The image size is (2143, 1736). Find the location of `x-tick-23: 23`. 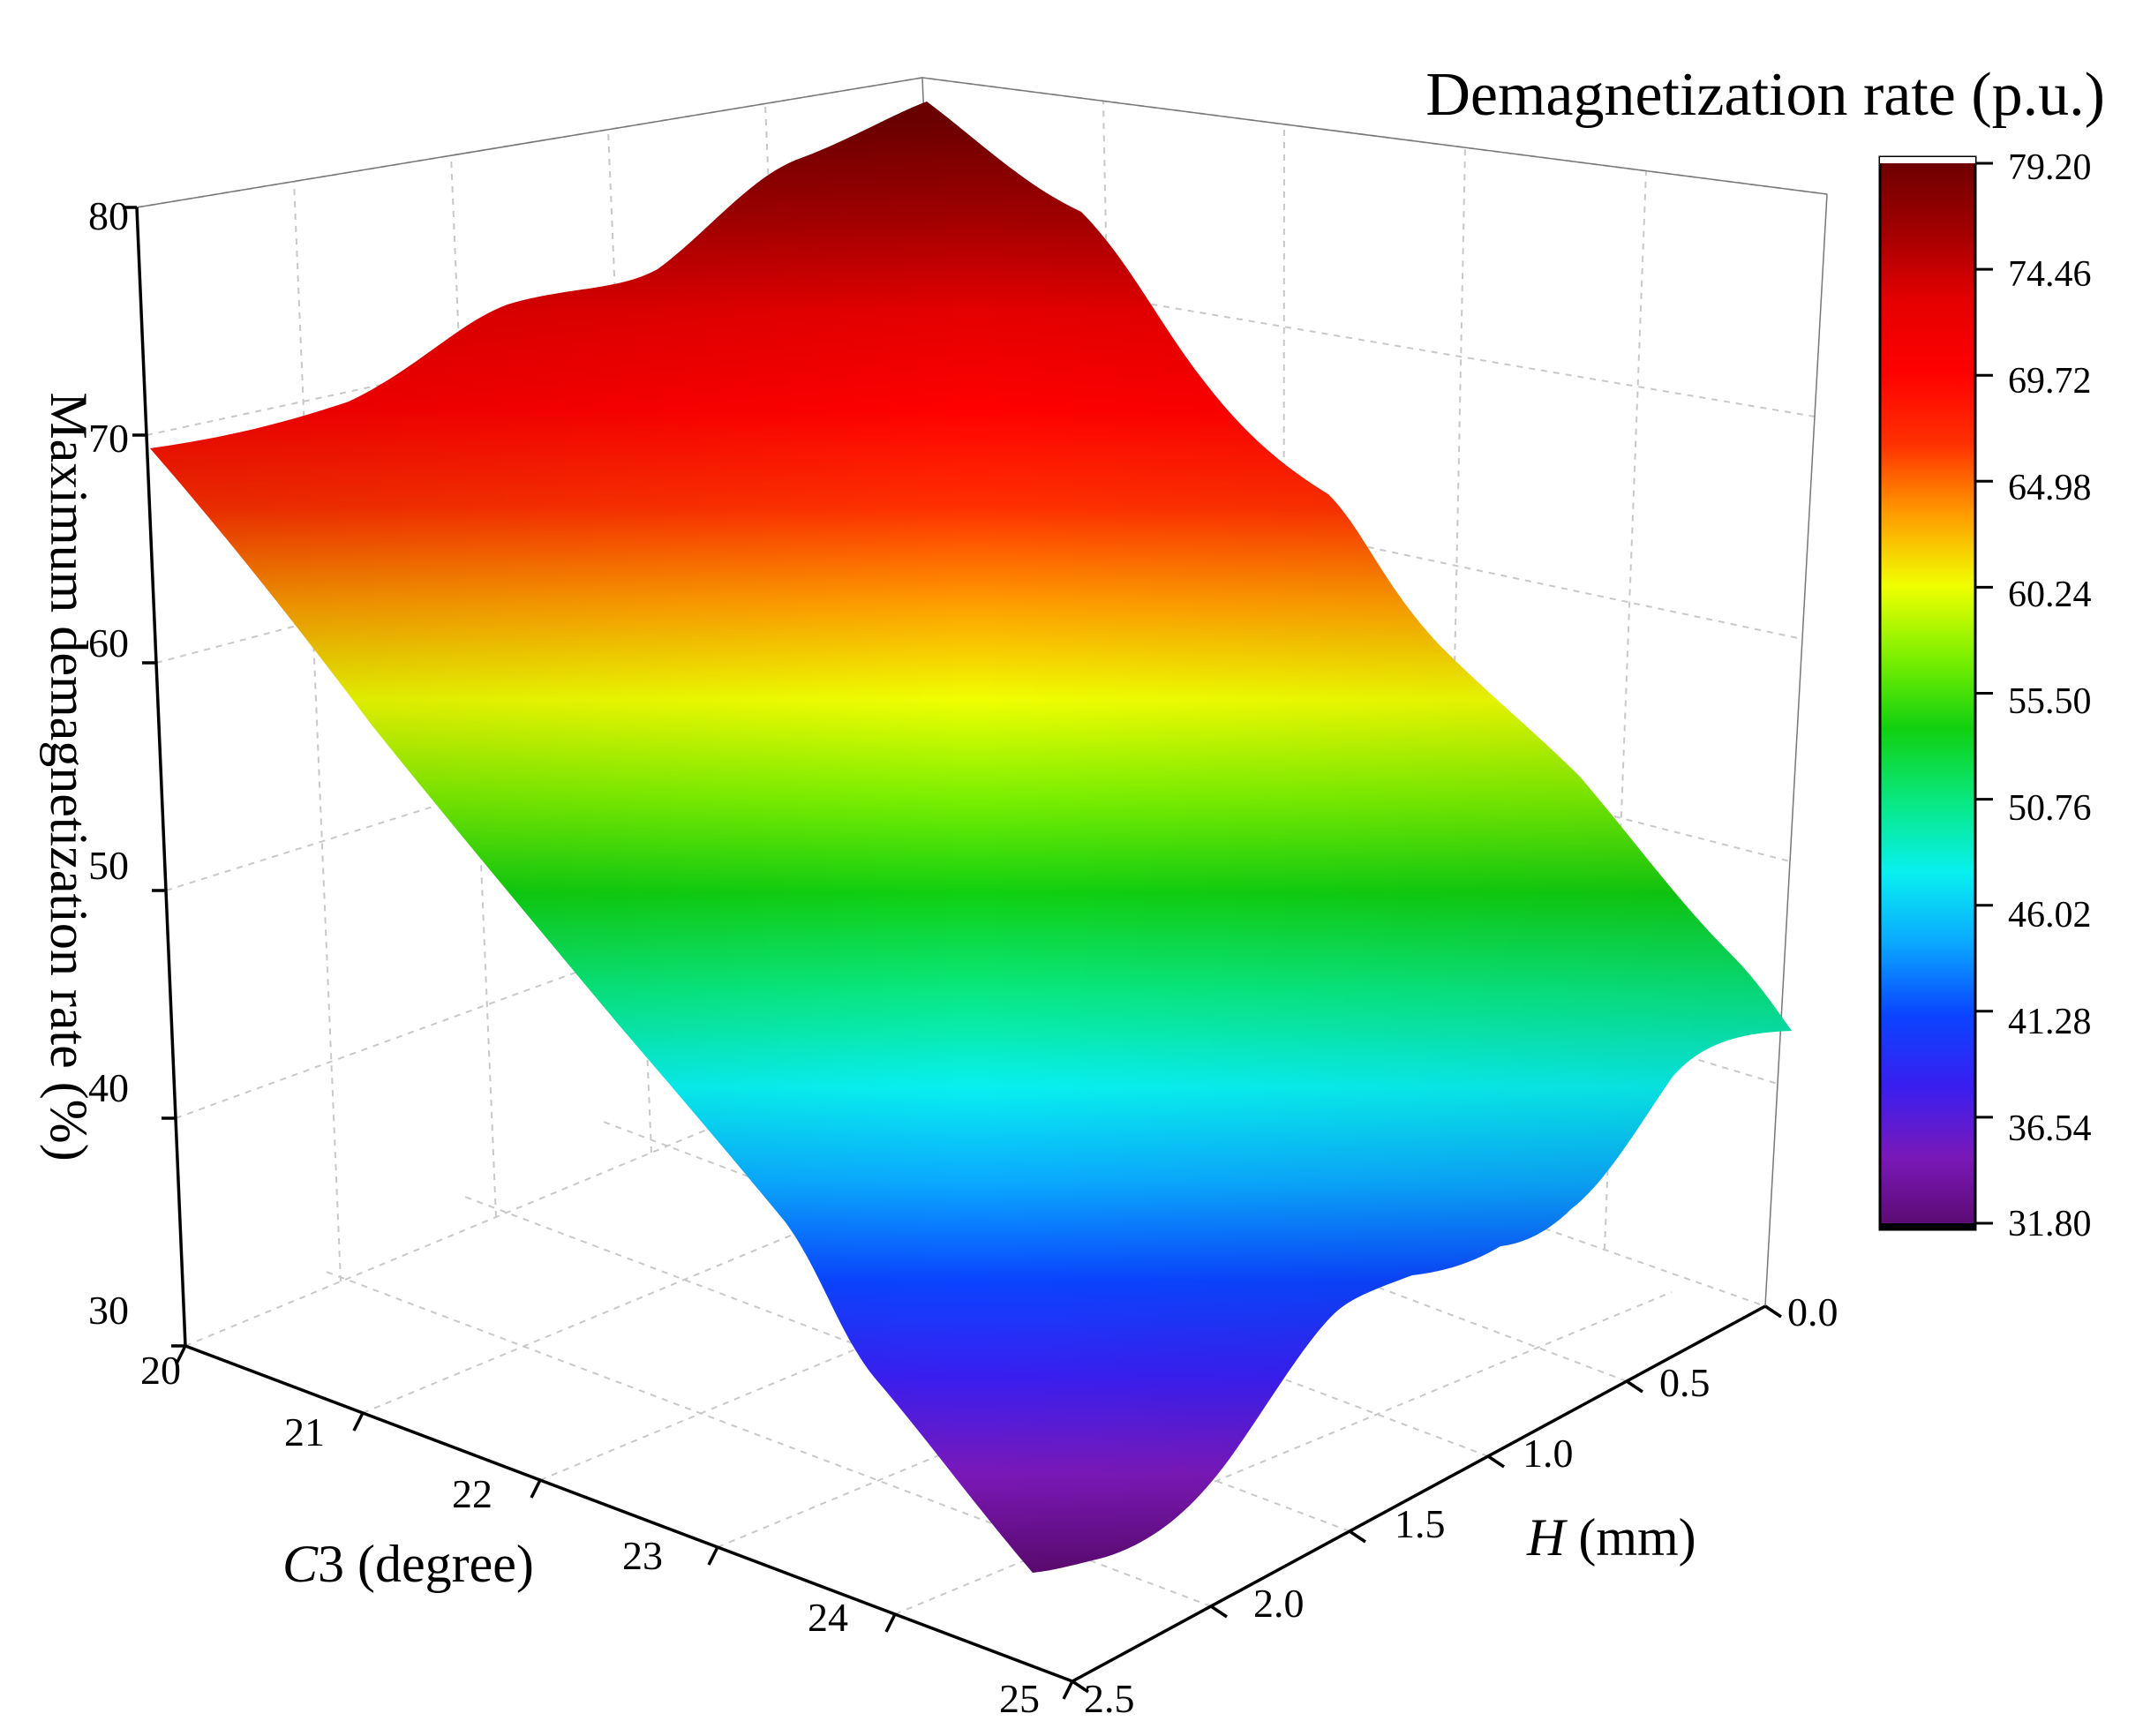

x-tick-23: 23 is located at coordinates (642, 1556).